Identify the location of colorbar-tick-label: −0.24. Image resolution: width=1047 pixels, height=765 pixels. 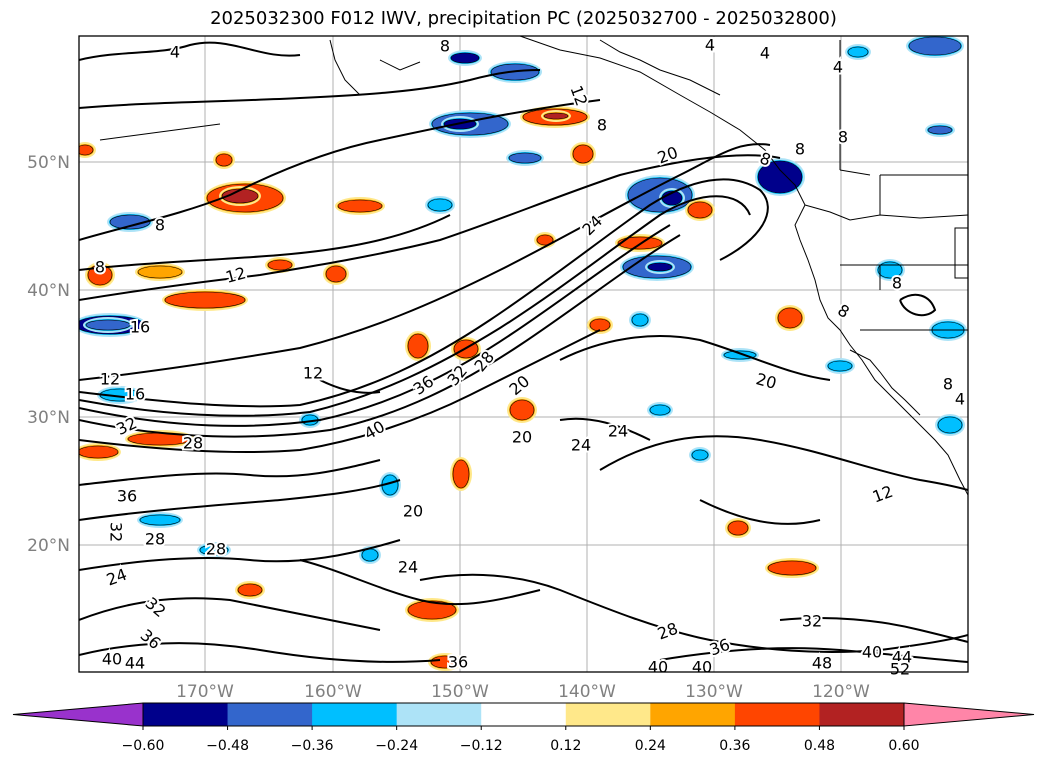
(396, 746).